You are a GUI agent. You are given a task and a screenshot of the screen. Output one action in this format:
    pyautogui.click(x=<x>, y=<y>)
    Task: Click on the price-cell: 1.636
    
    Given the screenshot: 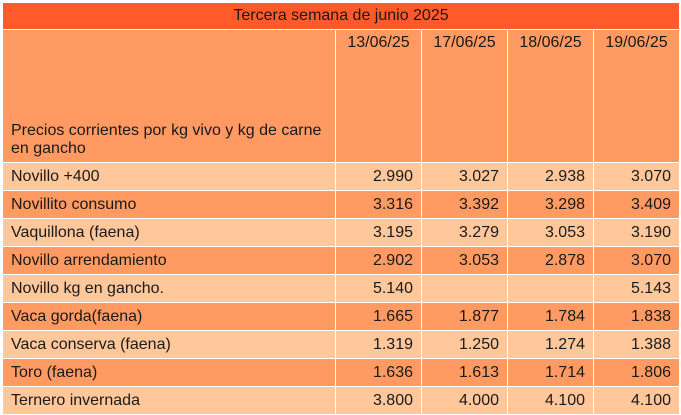 What is the action you would take?
    pyautogui.click(x=378, y=372)
    